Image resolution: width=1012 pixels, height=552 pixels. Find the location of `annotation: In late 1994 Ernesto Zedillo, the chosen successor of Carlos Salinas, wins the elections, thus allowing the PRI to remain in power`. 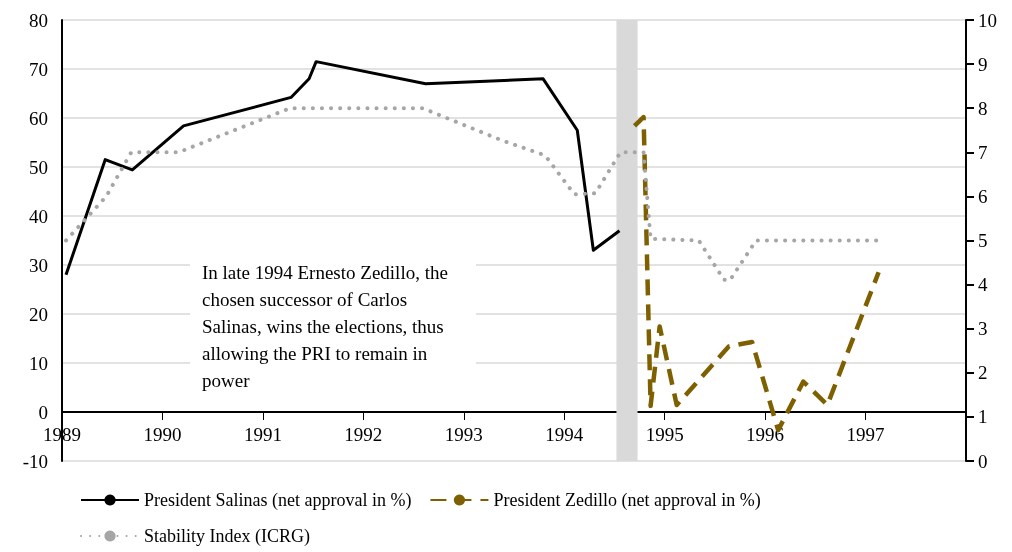

annotation: In late 1994 Ernesto Zedillo, the chosen successor of Carlos Salinas, wins the elections, thus allowing the PRI to remain in power is located at coordinates (327, 326).